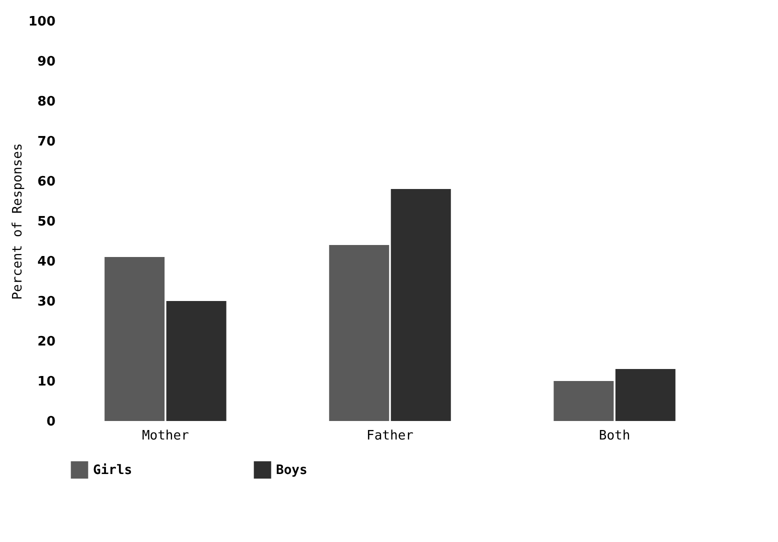 The width and height of the screenshot is (778, 542). I want to click on legend-label: Girls, so click(112, 470).